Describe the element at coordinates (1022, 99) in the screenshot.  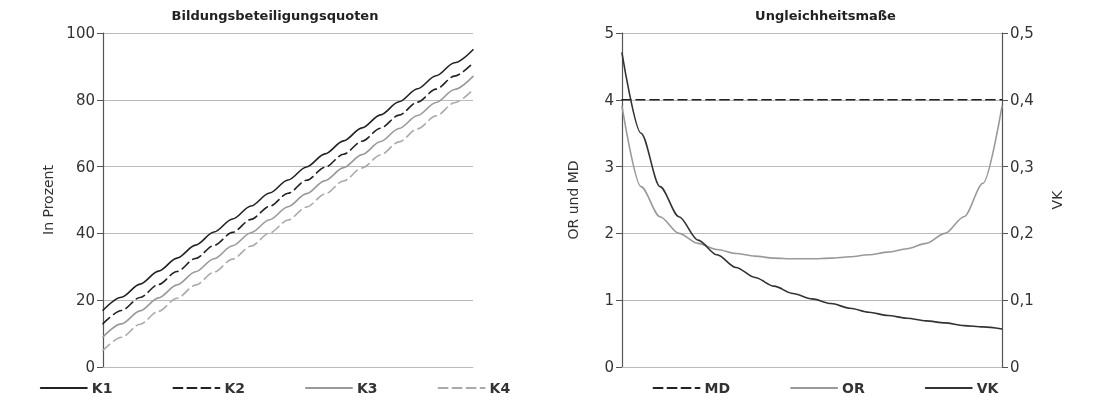
I see `y2-tick-label: 0,4` at that location.